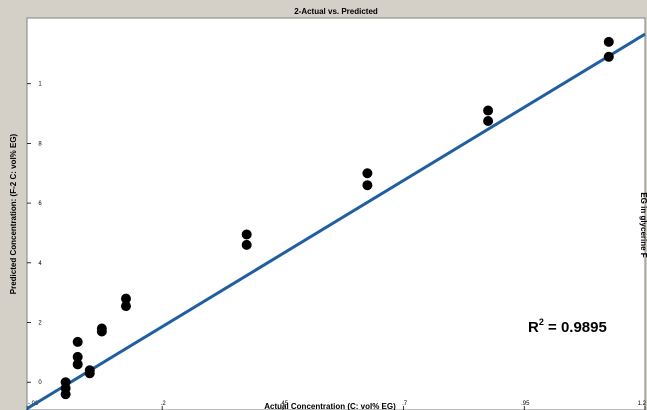  Describe the element at coordinates (643, 224) in the screenshot. I see `right-axis-label: EG in glycerine F` at that location.